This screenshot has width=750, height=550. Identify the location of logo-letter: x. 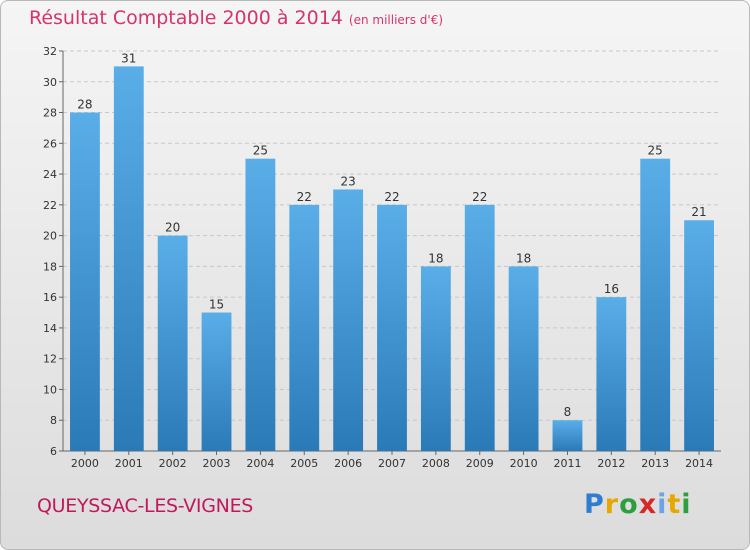
(648, 504).